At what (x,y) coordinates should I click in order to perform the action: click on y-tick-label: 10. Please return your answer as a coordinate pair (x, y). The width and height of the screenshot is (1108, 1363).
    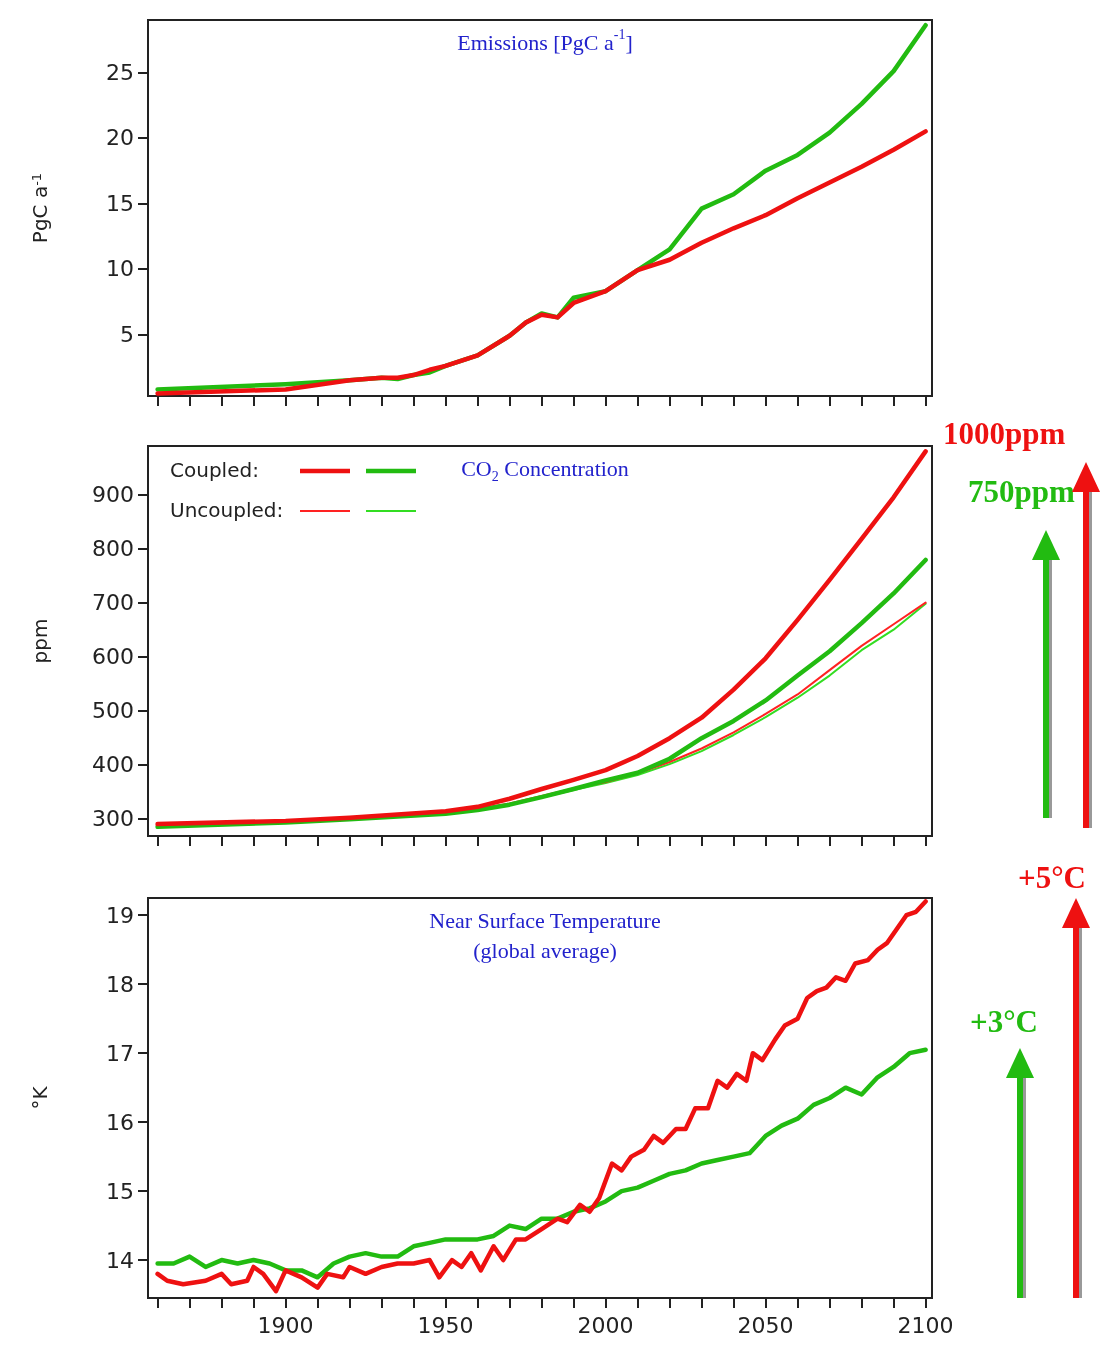
    Looking at the image, I should click on (120, 269).